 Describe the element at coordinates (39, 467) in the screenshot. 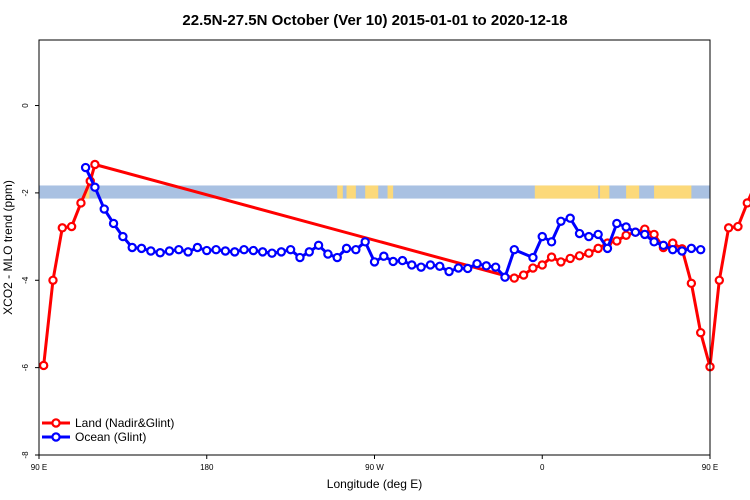

I see `x-tick-label: 90 E` at that location.